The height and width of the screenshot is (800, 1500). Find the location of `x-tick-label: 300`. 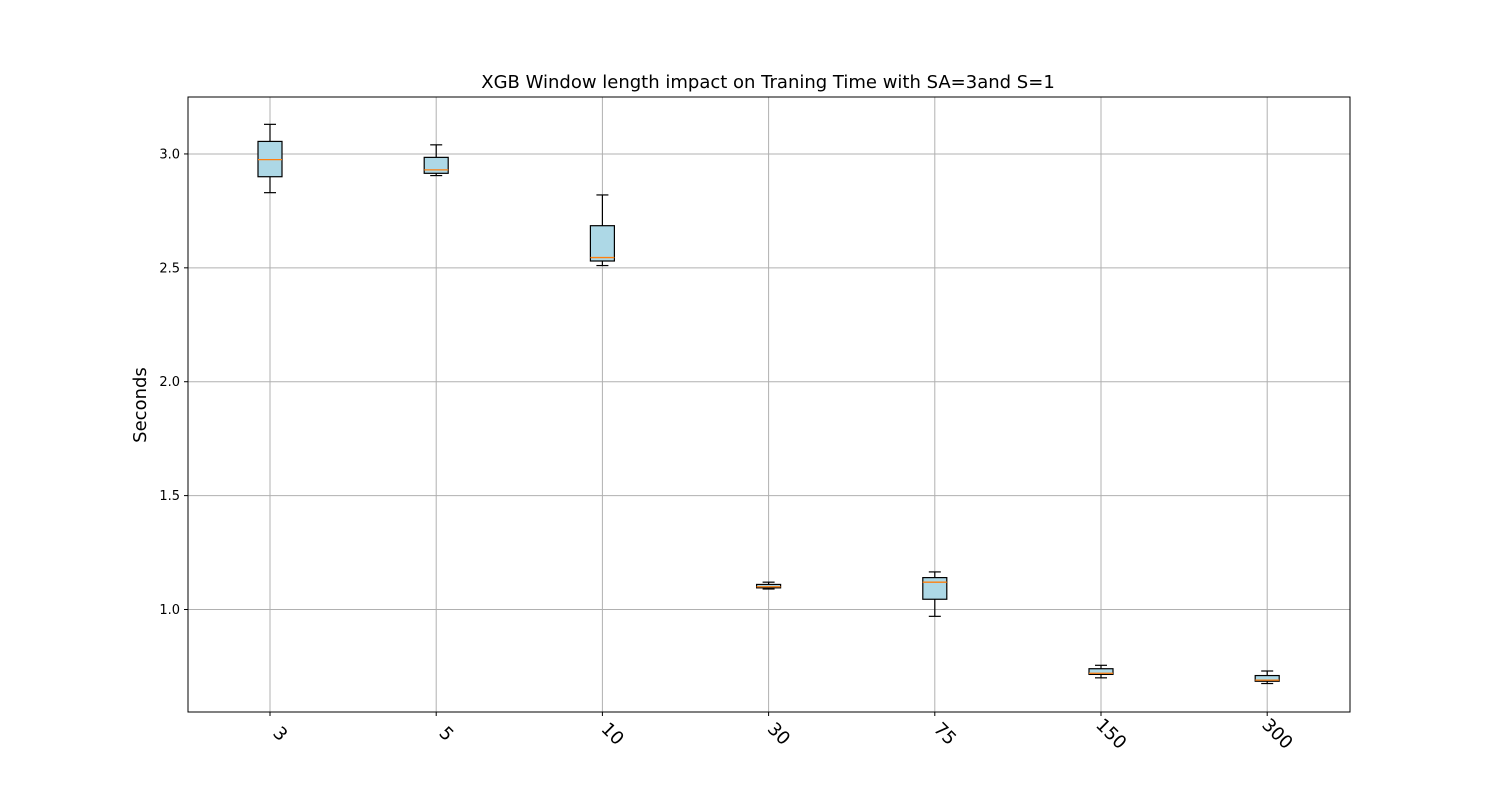

x-tick-label: 300 is located at coordinates (1277, 734).